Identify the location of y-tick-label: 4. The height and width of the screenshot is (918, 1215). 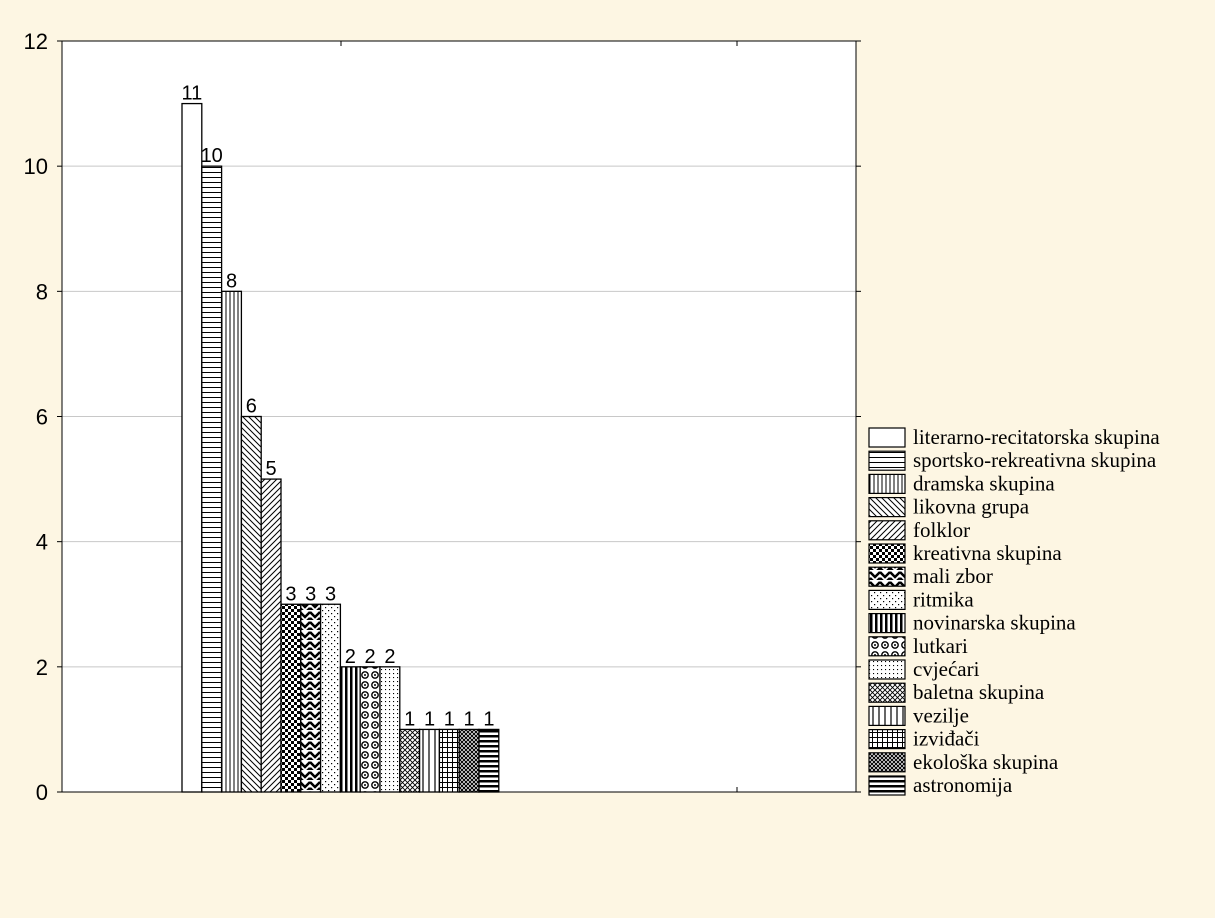
(42, 542).